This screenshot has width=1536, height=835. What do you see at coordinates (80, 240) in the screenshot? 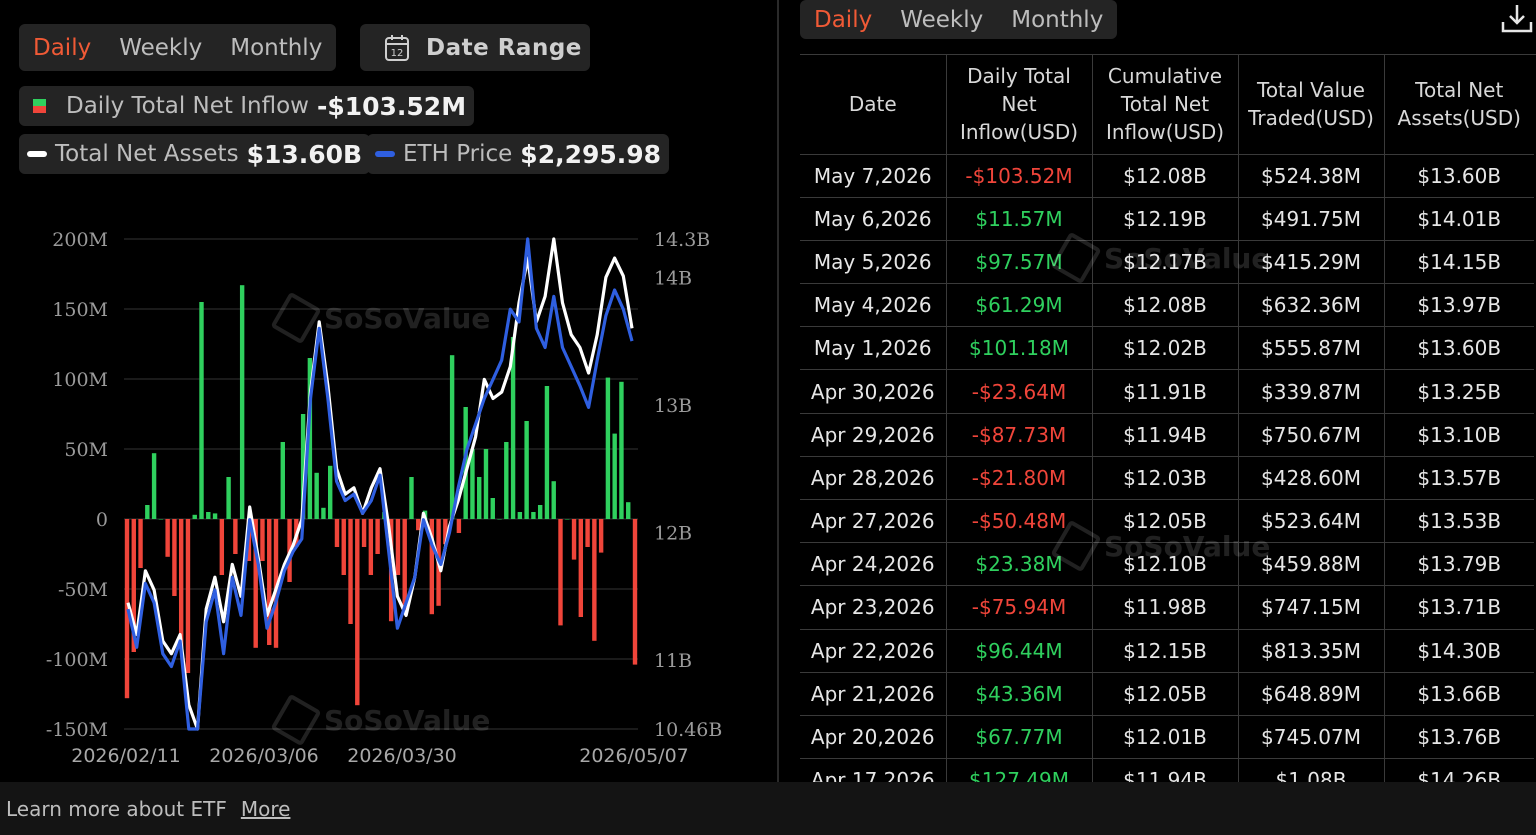
I see `y-left-tick-label: 200M` at bounding box center [80, 240].